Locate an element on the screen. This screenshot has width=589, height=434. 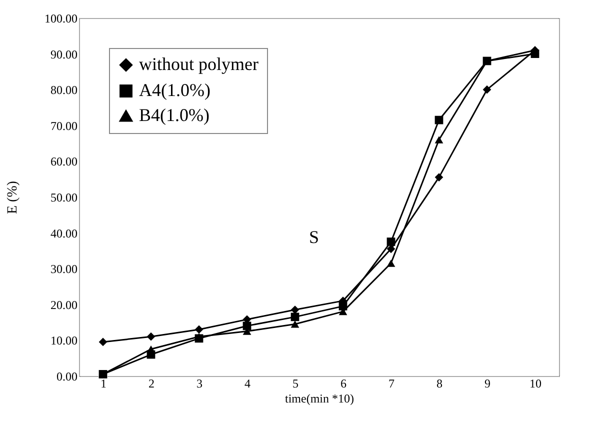
y-tick-label: 80.00 is located at coordinates (64, 90).